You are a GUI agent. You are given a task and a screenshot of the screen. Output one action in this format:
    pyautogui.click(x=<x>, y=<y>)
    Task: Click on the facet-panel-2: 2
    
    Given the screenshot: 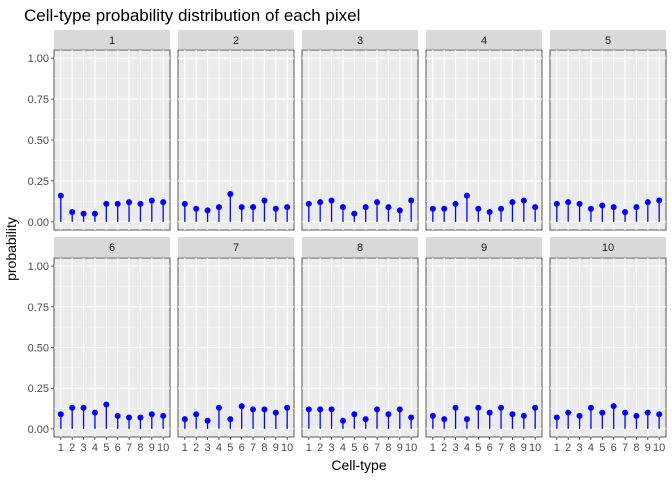 What is the action you would take?
    pyautogui.click(x=236, y=130)
    